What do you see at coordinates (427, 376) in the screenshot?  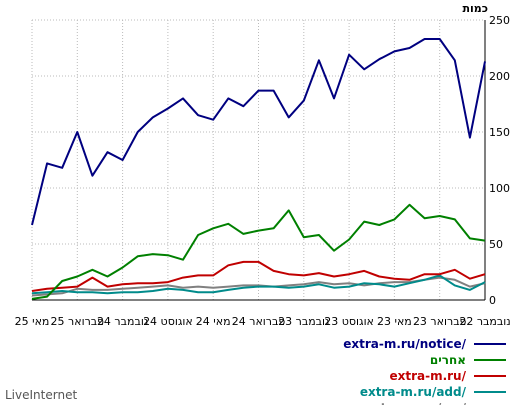 I see `legend-label-2: extra-m.ru/` at bounding box center [427, 376].